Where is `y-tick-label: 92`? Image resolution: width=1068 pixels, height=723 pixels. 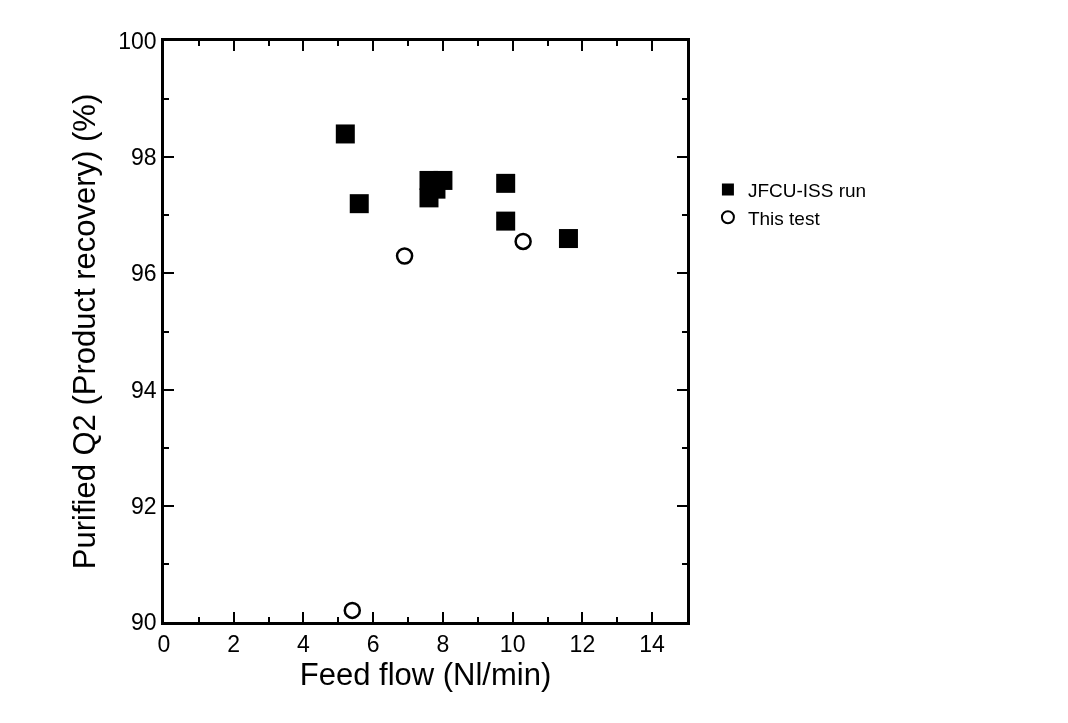
y-tick-label: 92 is located at coordinates (144, 505).